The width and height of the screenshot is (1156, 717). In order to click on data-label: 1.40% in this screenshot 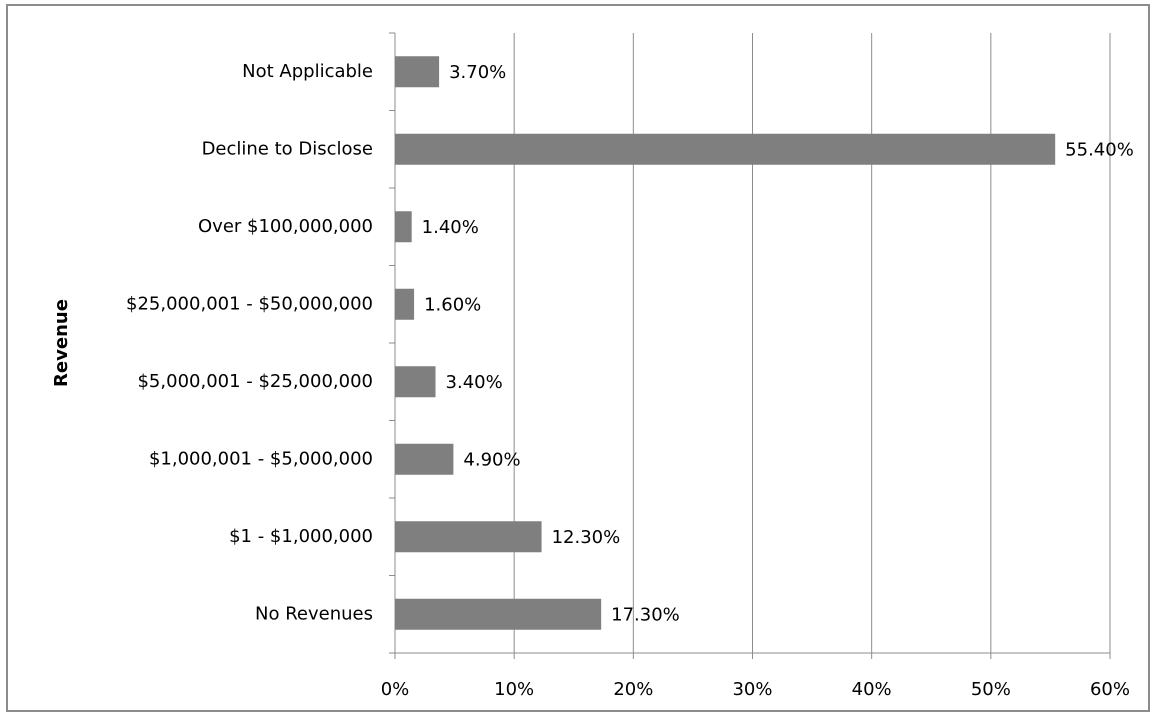, I will do `click(450, 227)`.